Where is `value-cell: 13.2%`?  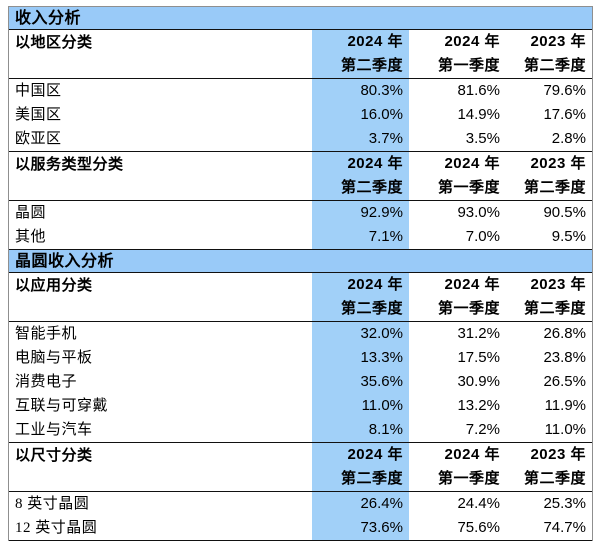 value-cell: 13.2% is located at coordinates (478, 405).